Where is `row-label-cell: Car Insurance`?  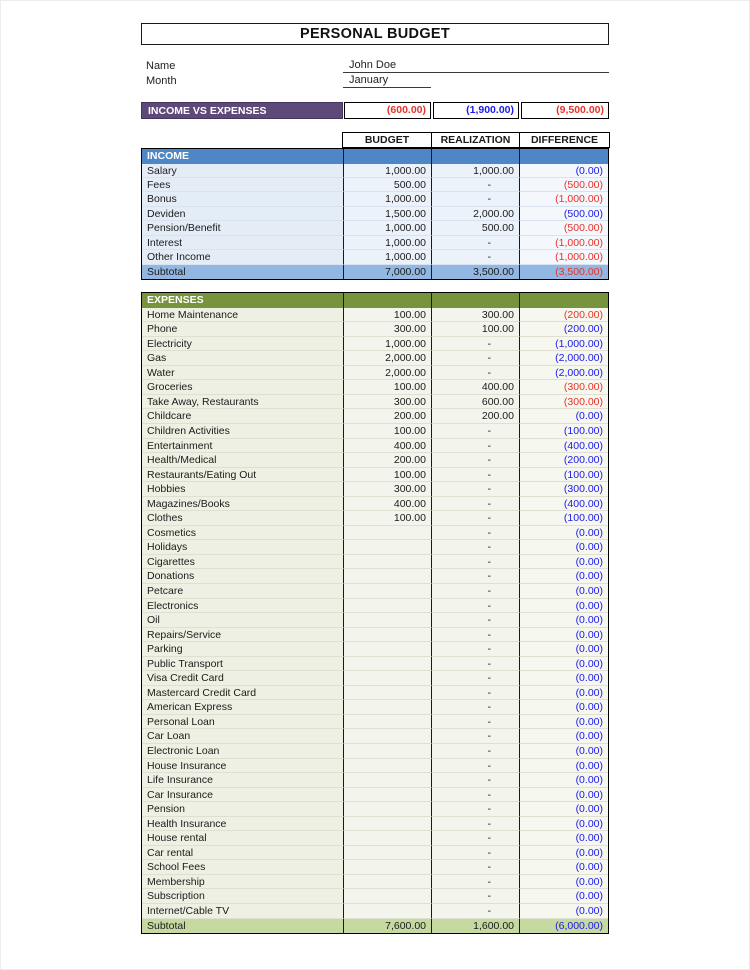
row-label-cell: Car Insurance is located at coordinates (242, 795).